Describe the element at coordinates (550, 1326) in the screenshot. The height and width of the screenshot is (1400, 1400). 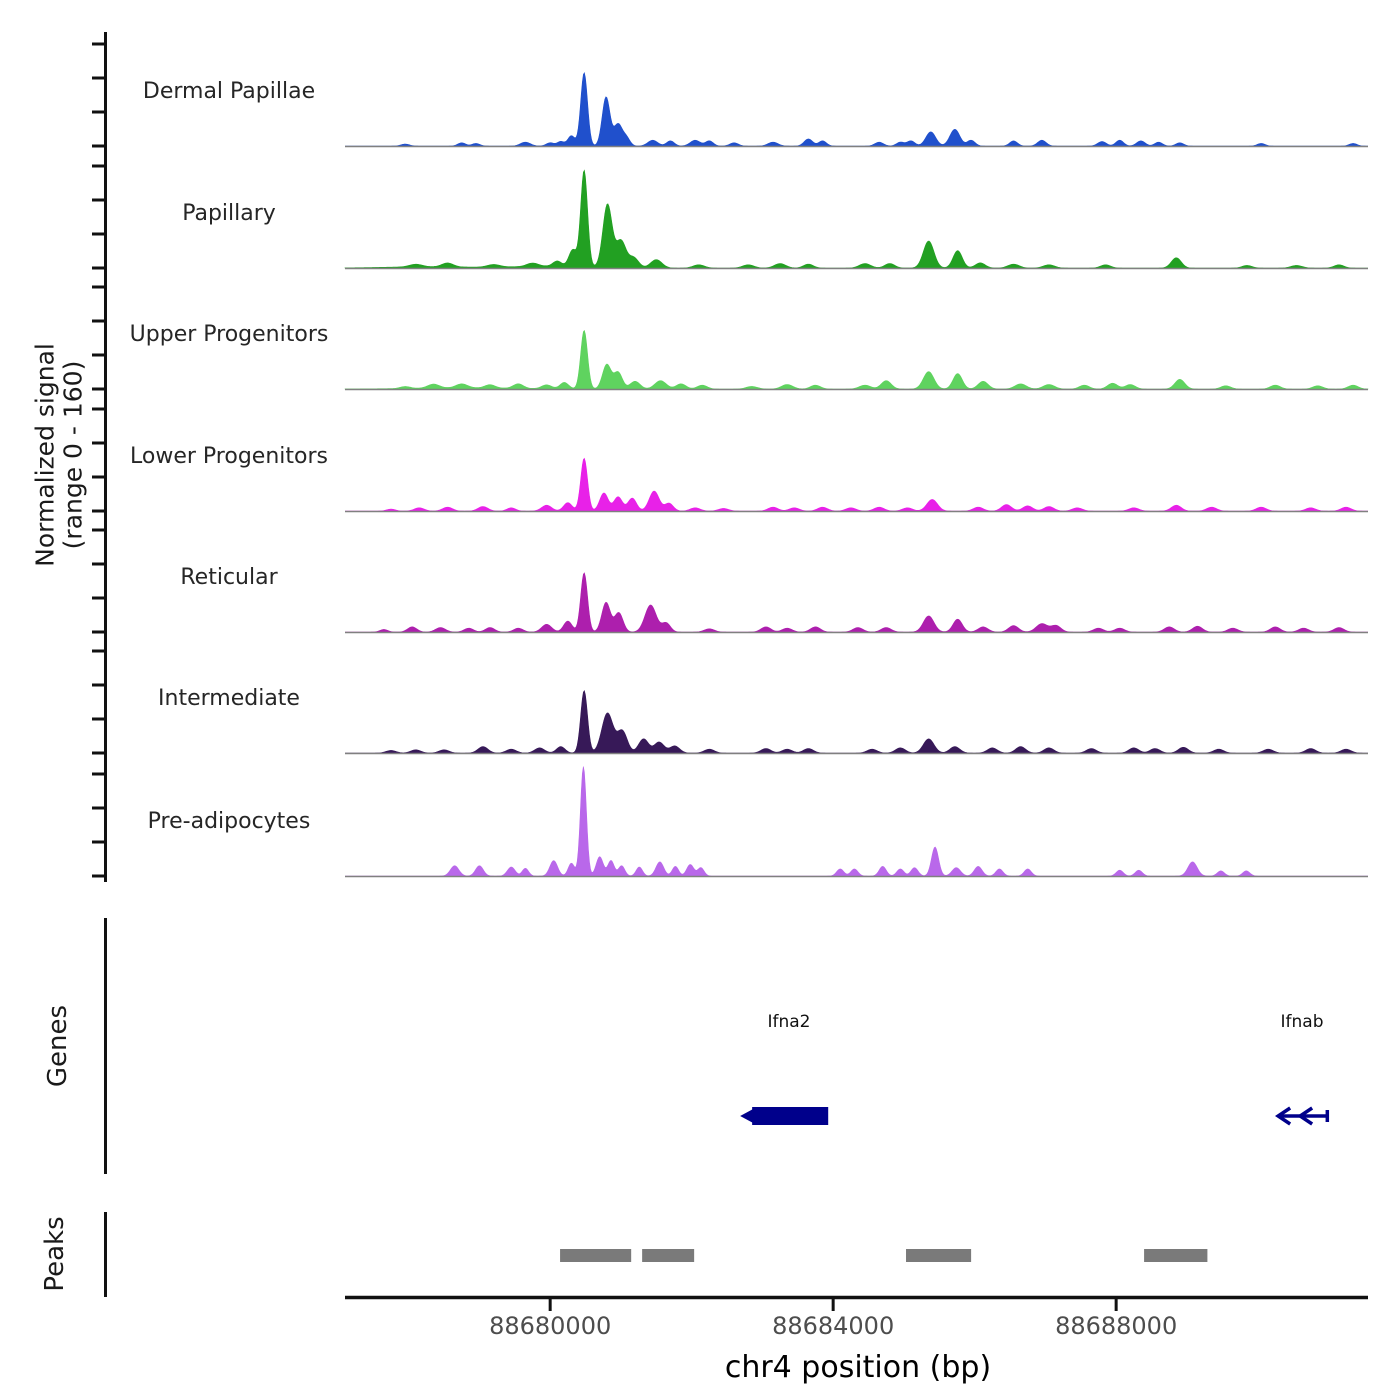
I see `x-tick-label-88680000: 88680000` at that location.